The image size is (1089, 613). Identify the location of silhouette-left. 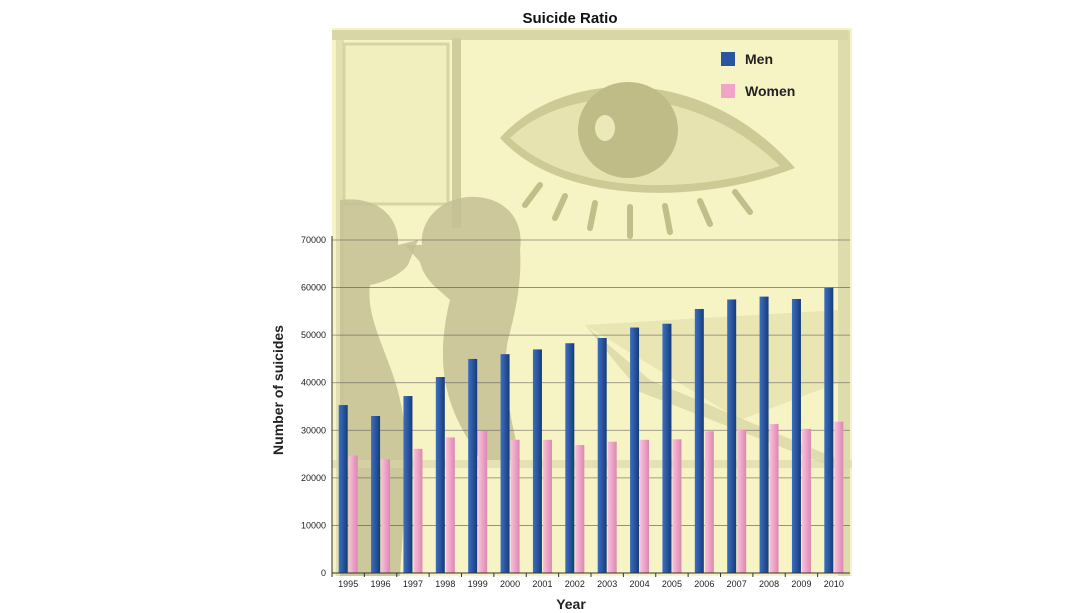
(379, 388).